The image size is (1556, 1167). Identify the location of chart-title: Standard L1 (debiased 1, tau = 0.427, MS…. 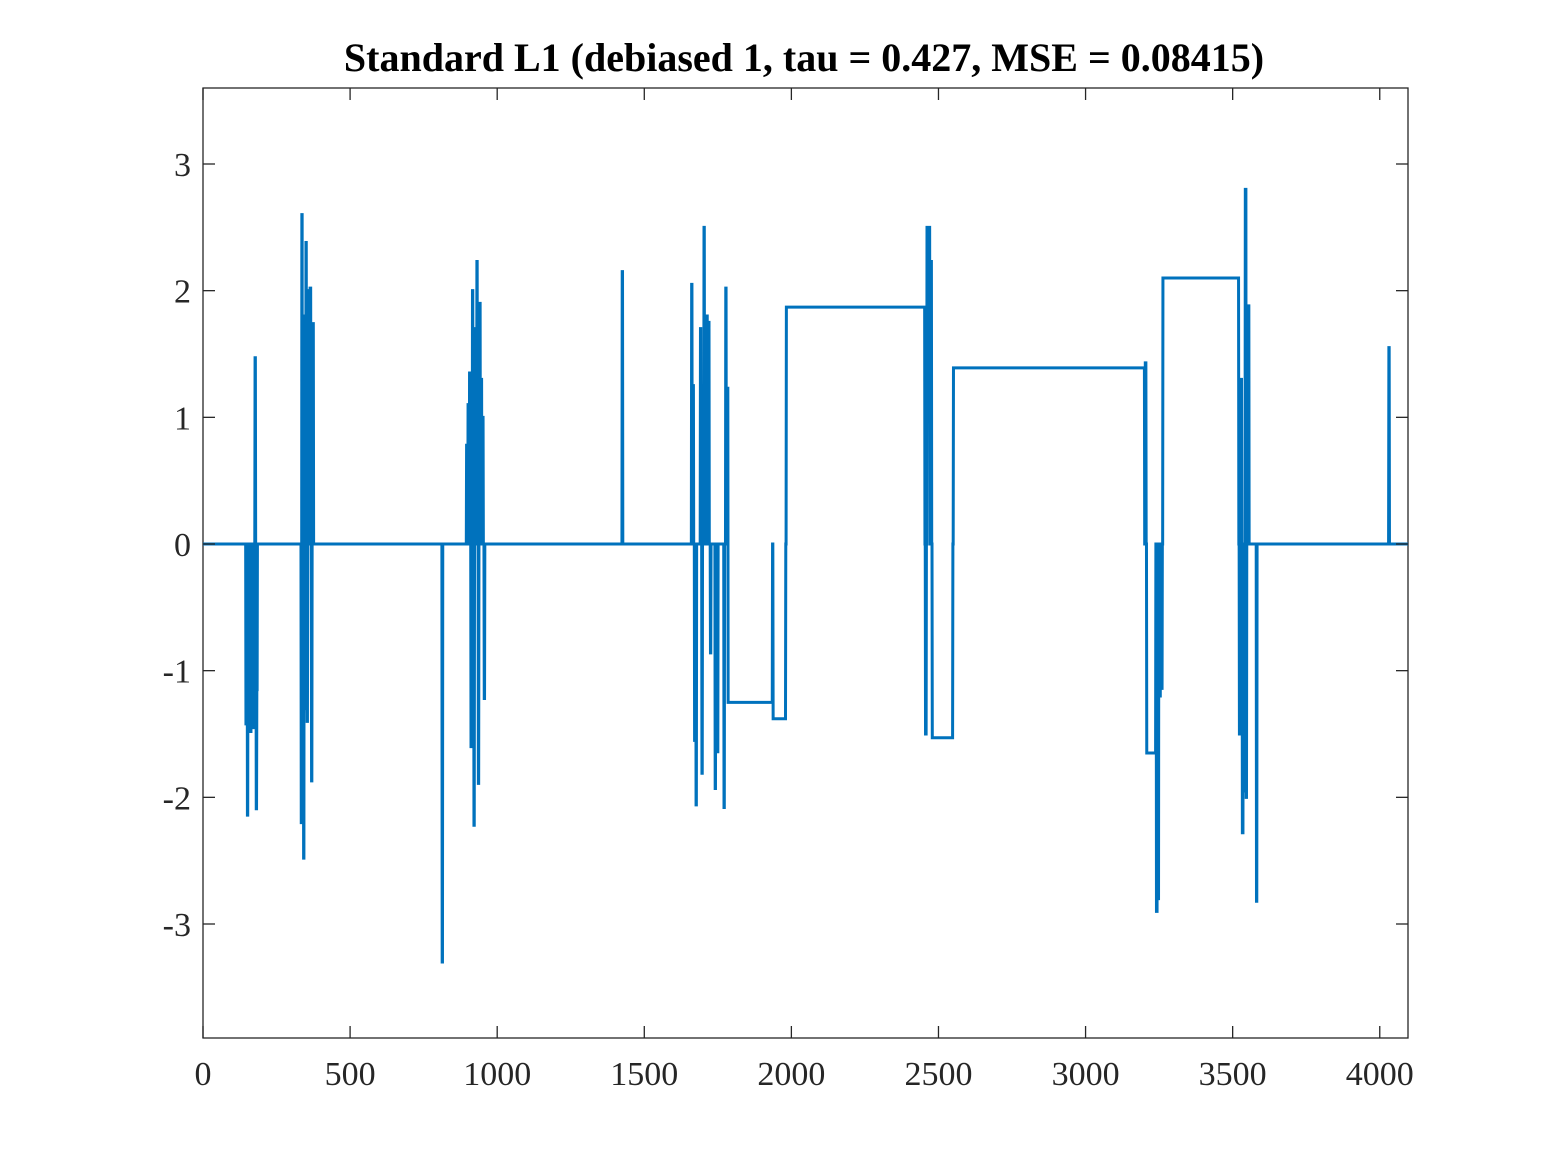
(804, 57).